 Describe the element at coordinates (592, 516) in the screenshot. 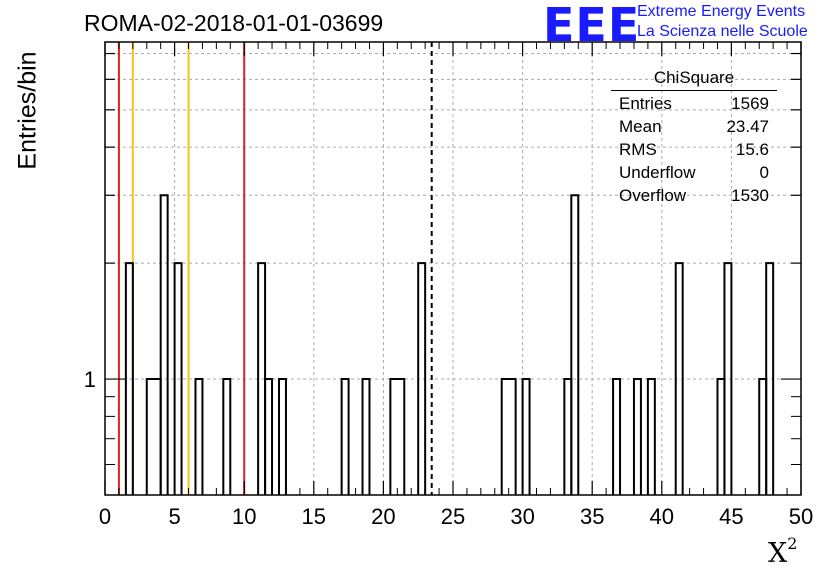

I see `x-tick-label: 35` at that location.